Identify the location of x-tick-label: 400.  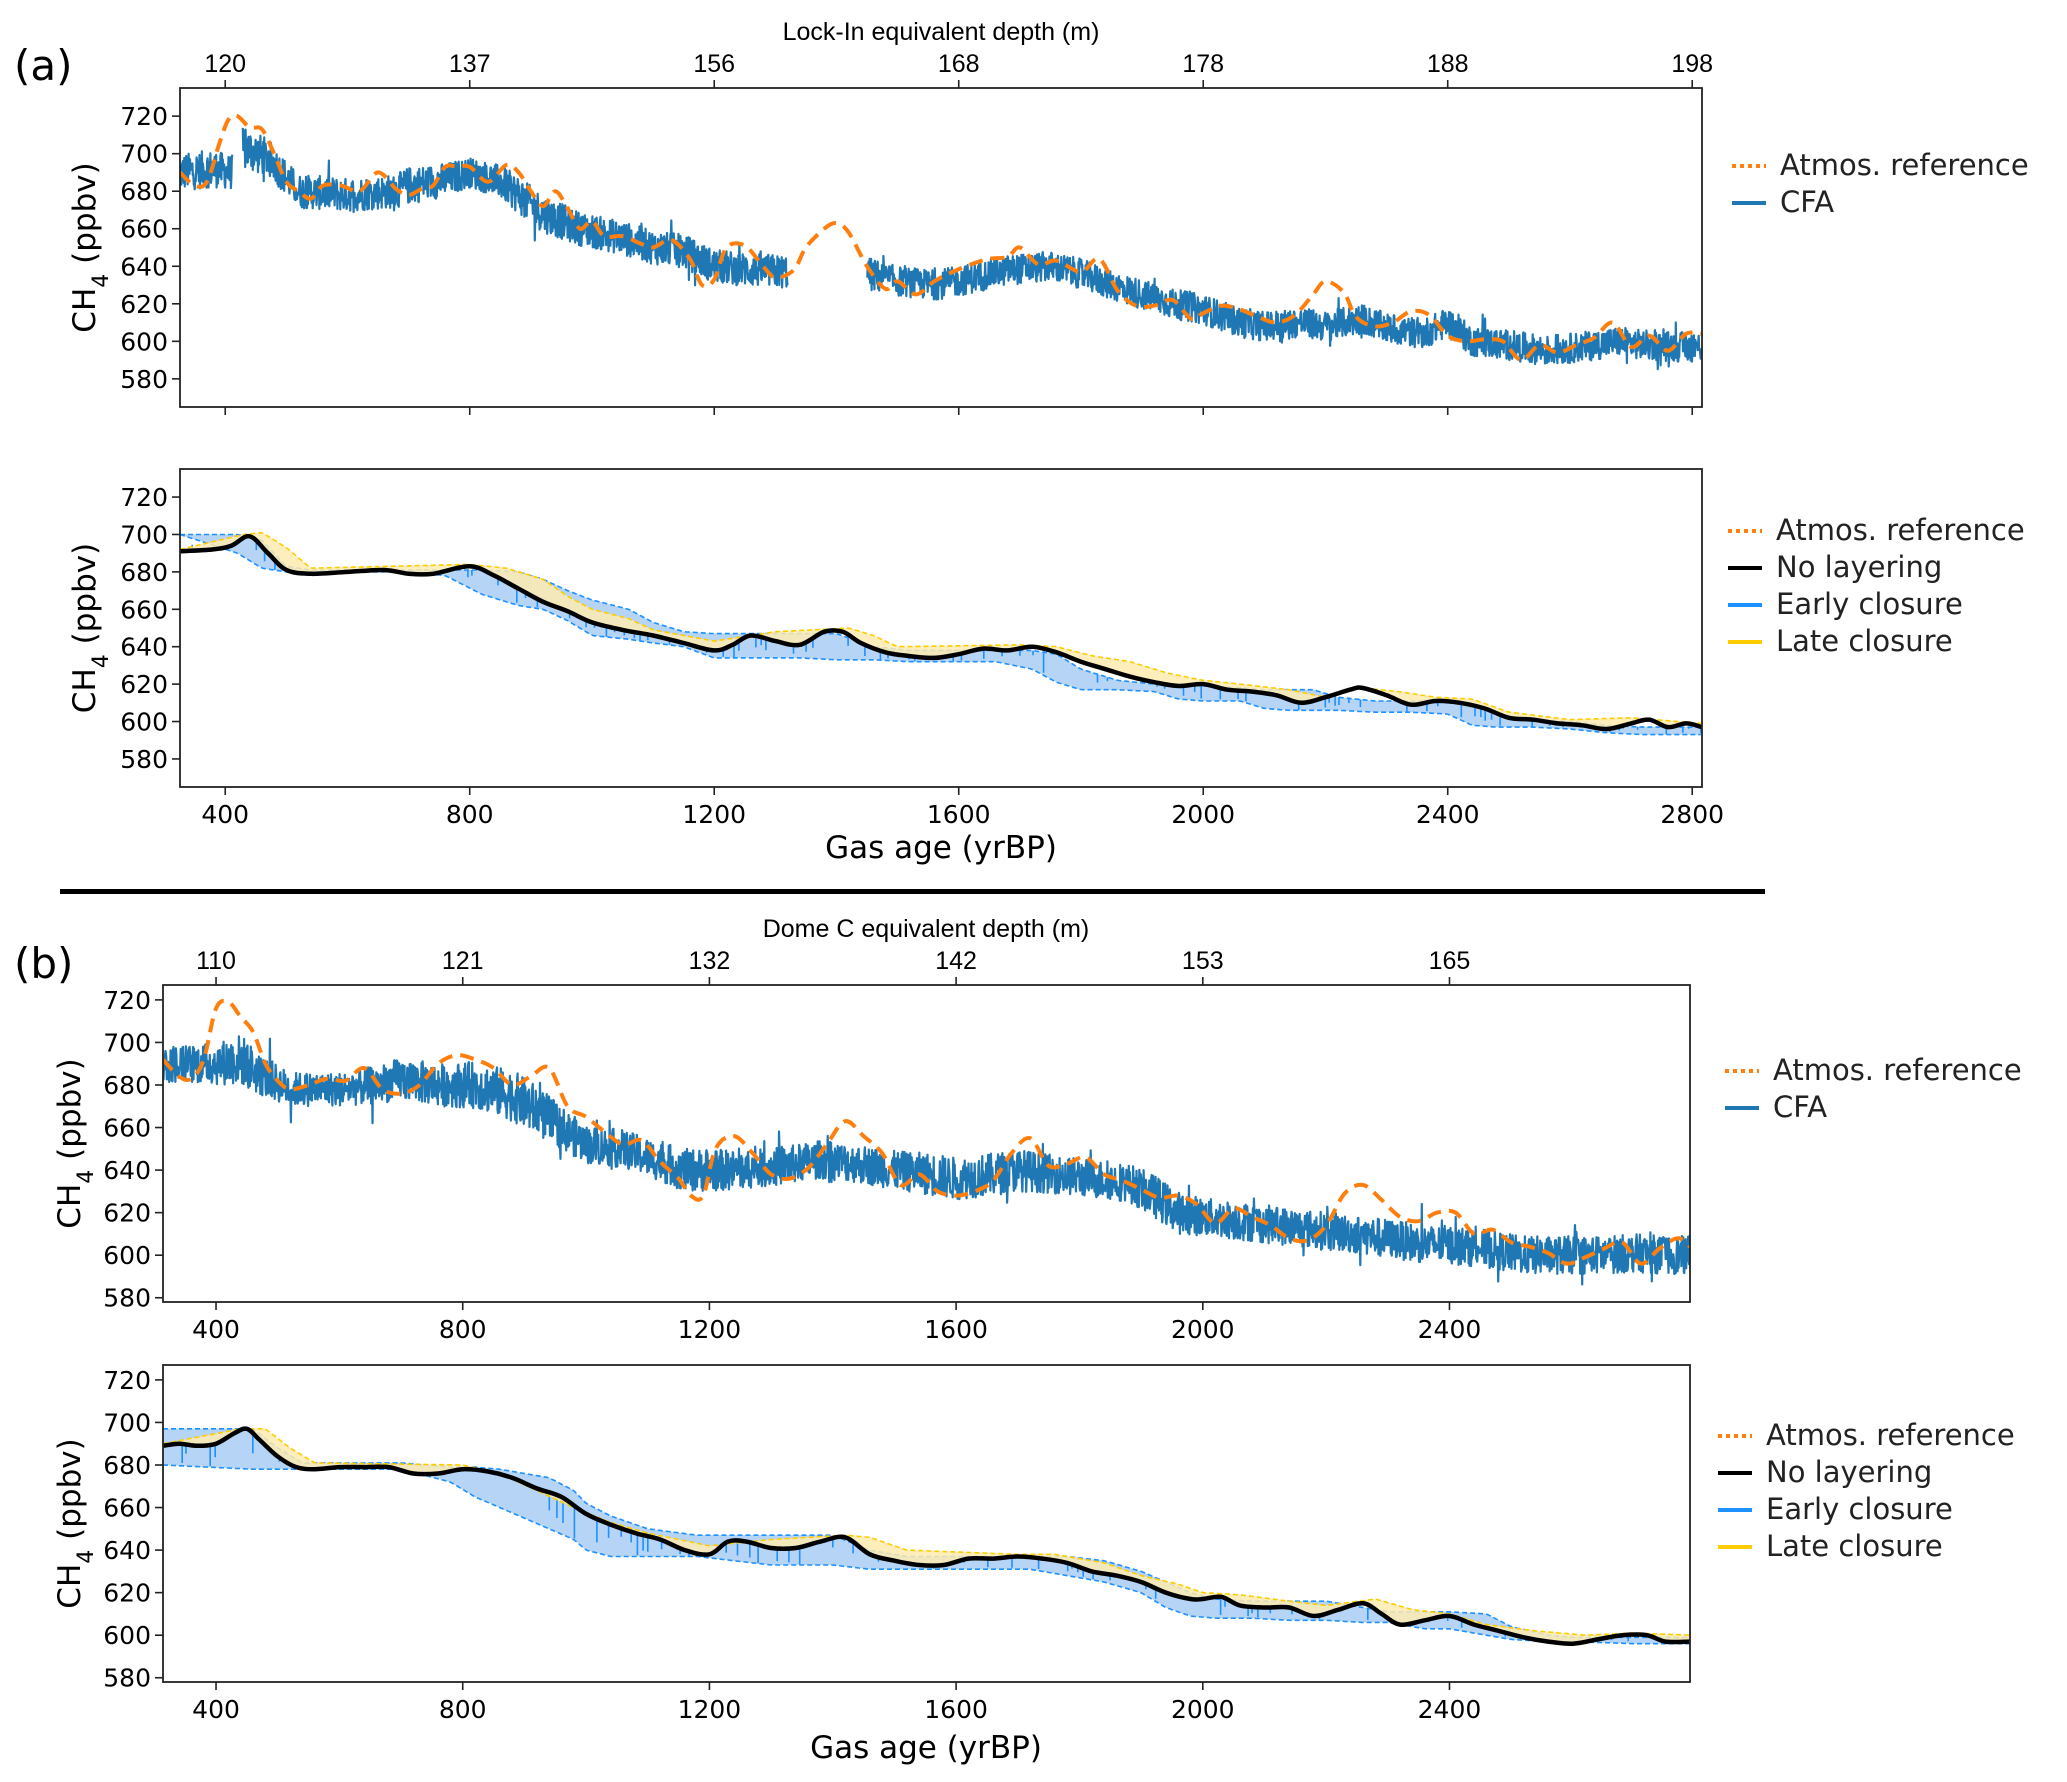
(216, 1329).